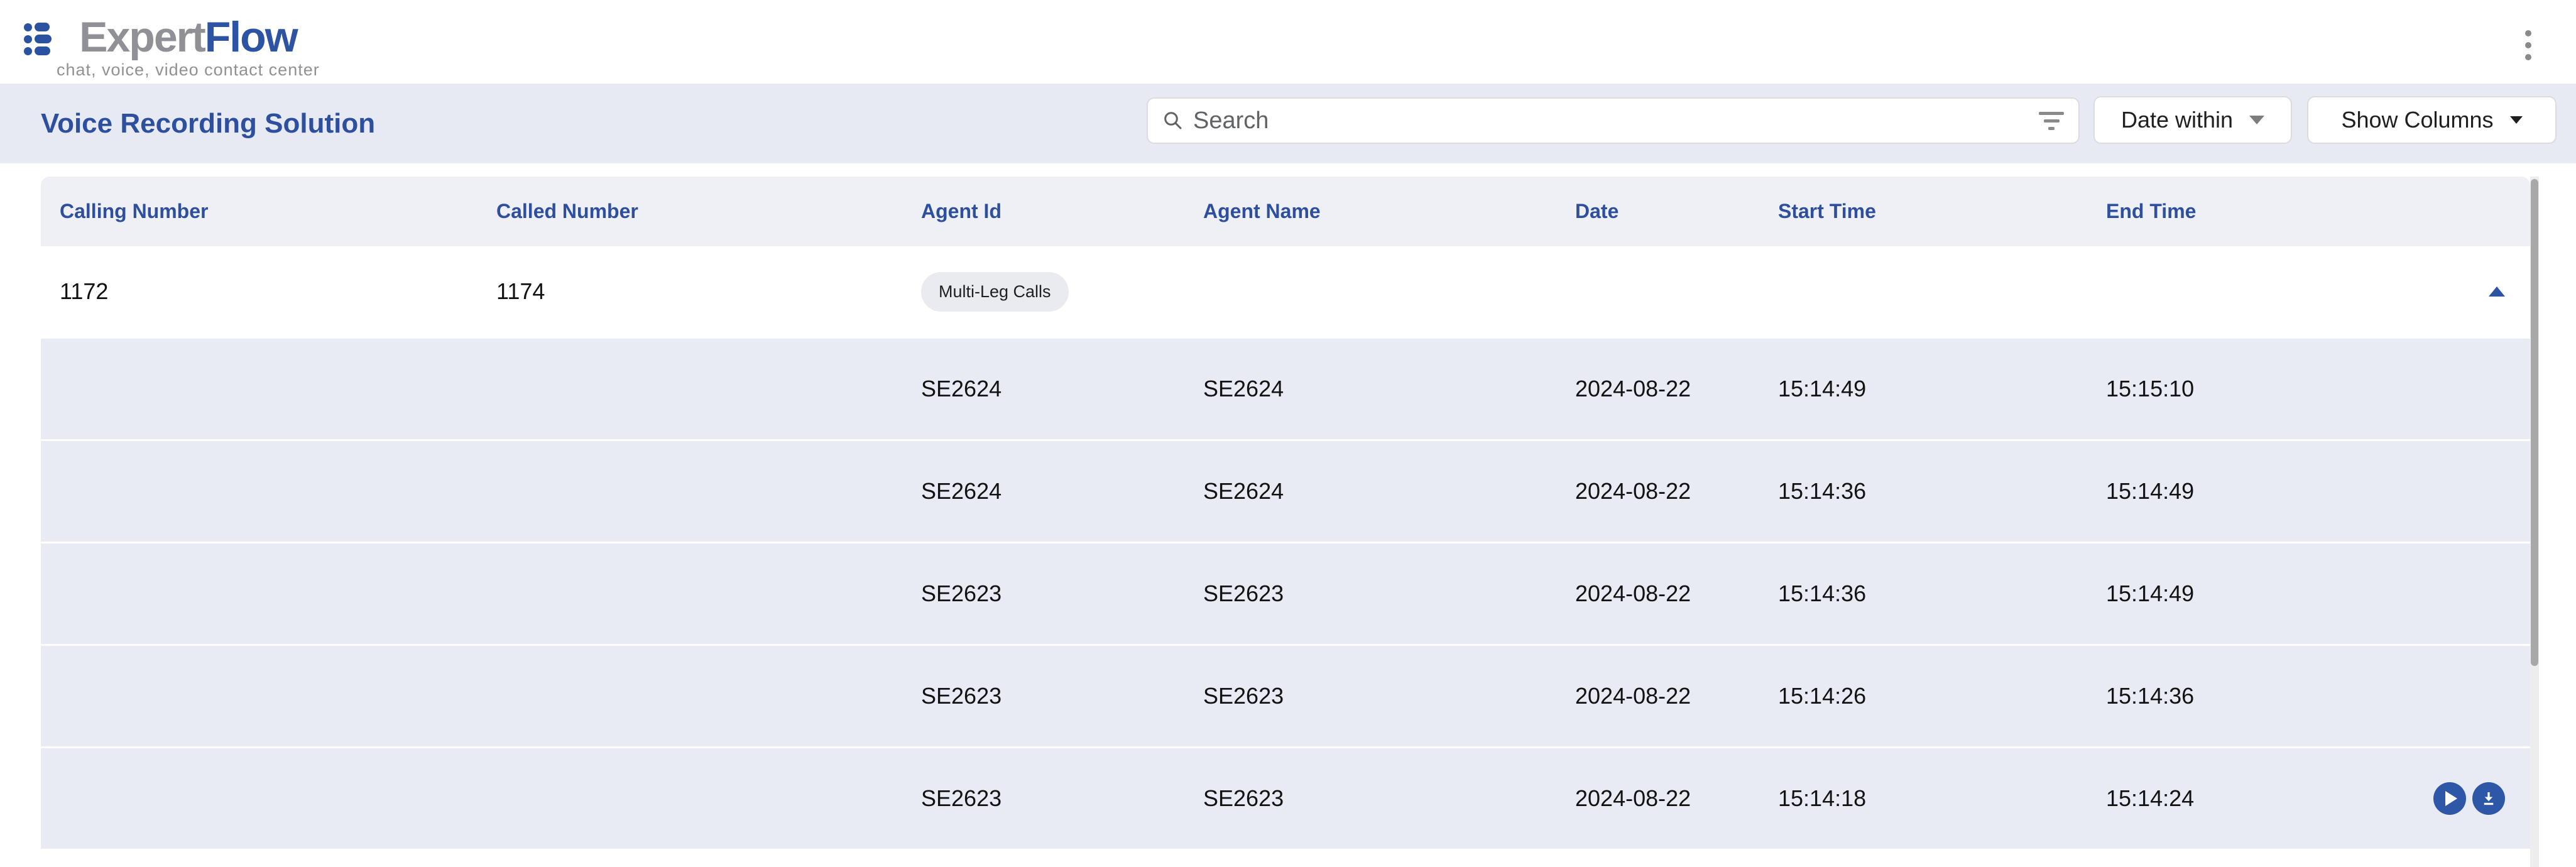 This screenshot has width=2576, height=867. I want to click on column-header-agent-id: Agent Id, so click(961, 211).